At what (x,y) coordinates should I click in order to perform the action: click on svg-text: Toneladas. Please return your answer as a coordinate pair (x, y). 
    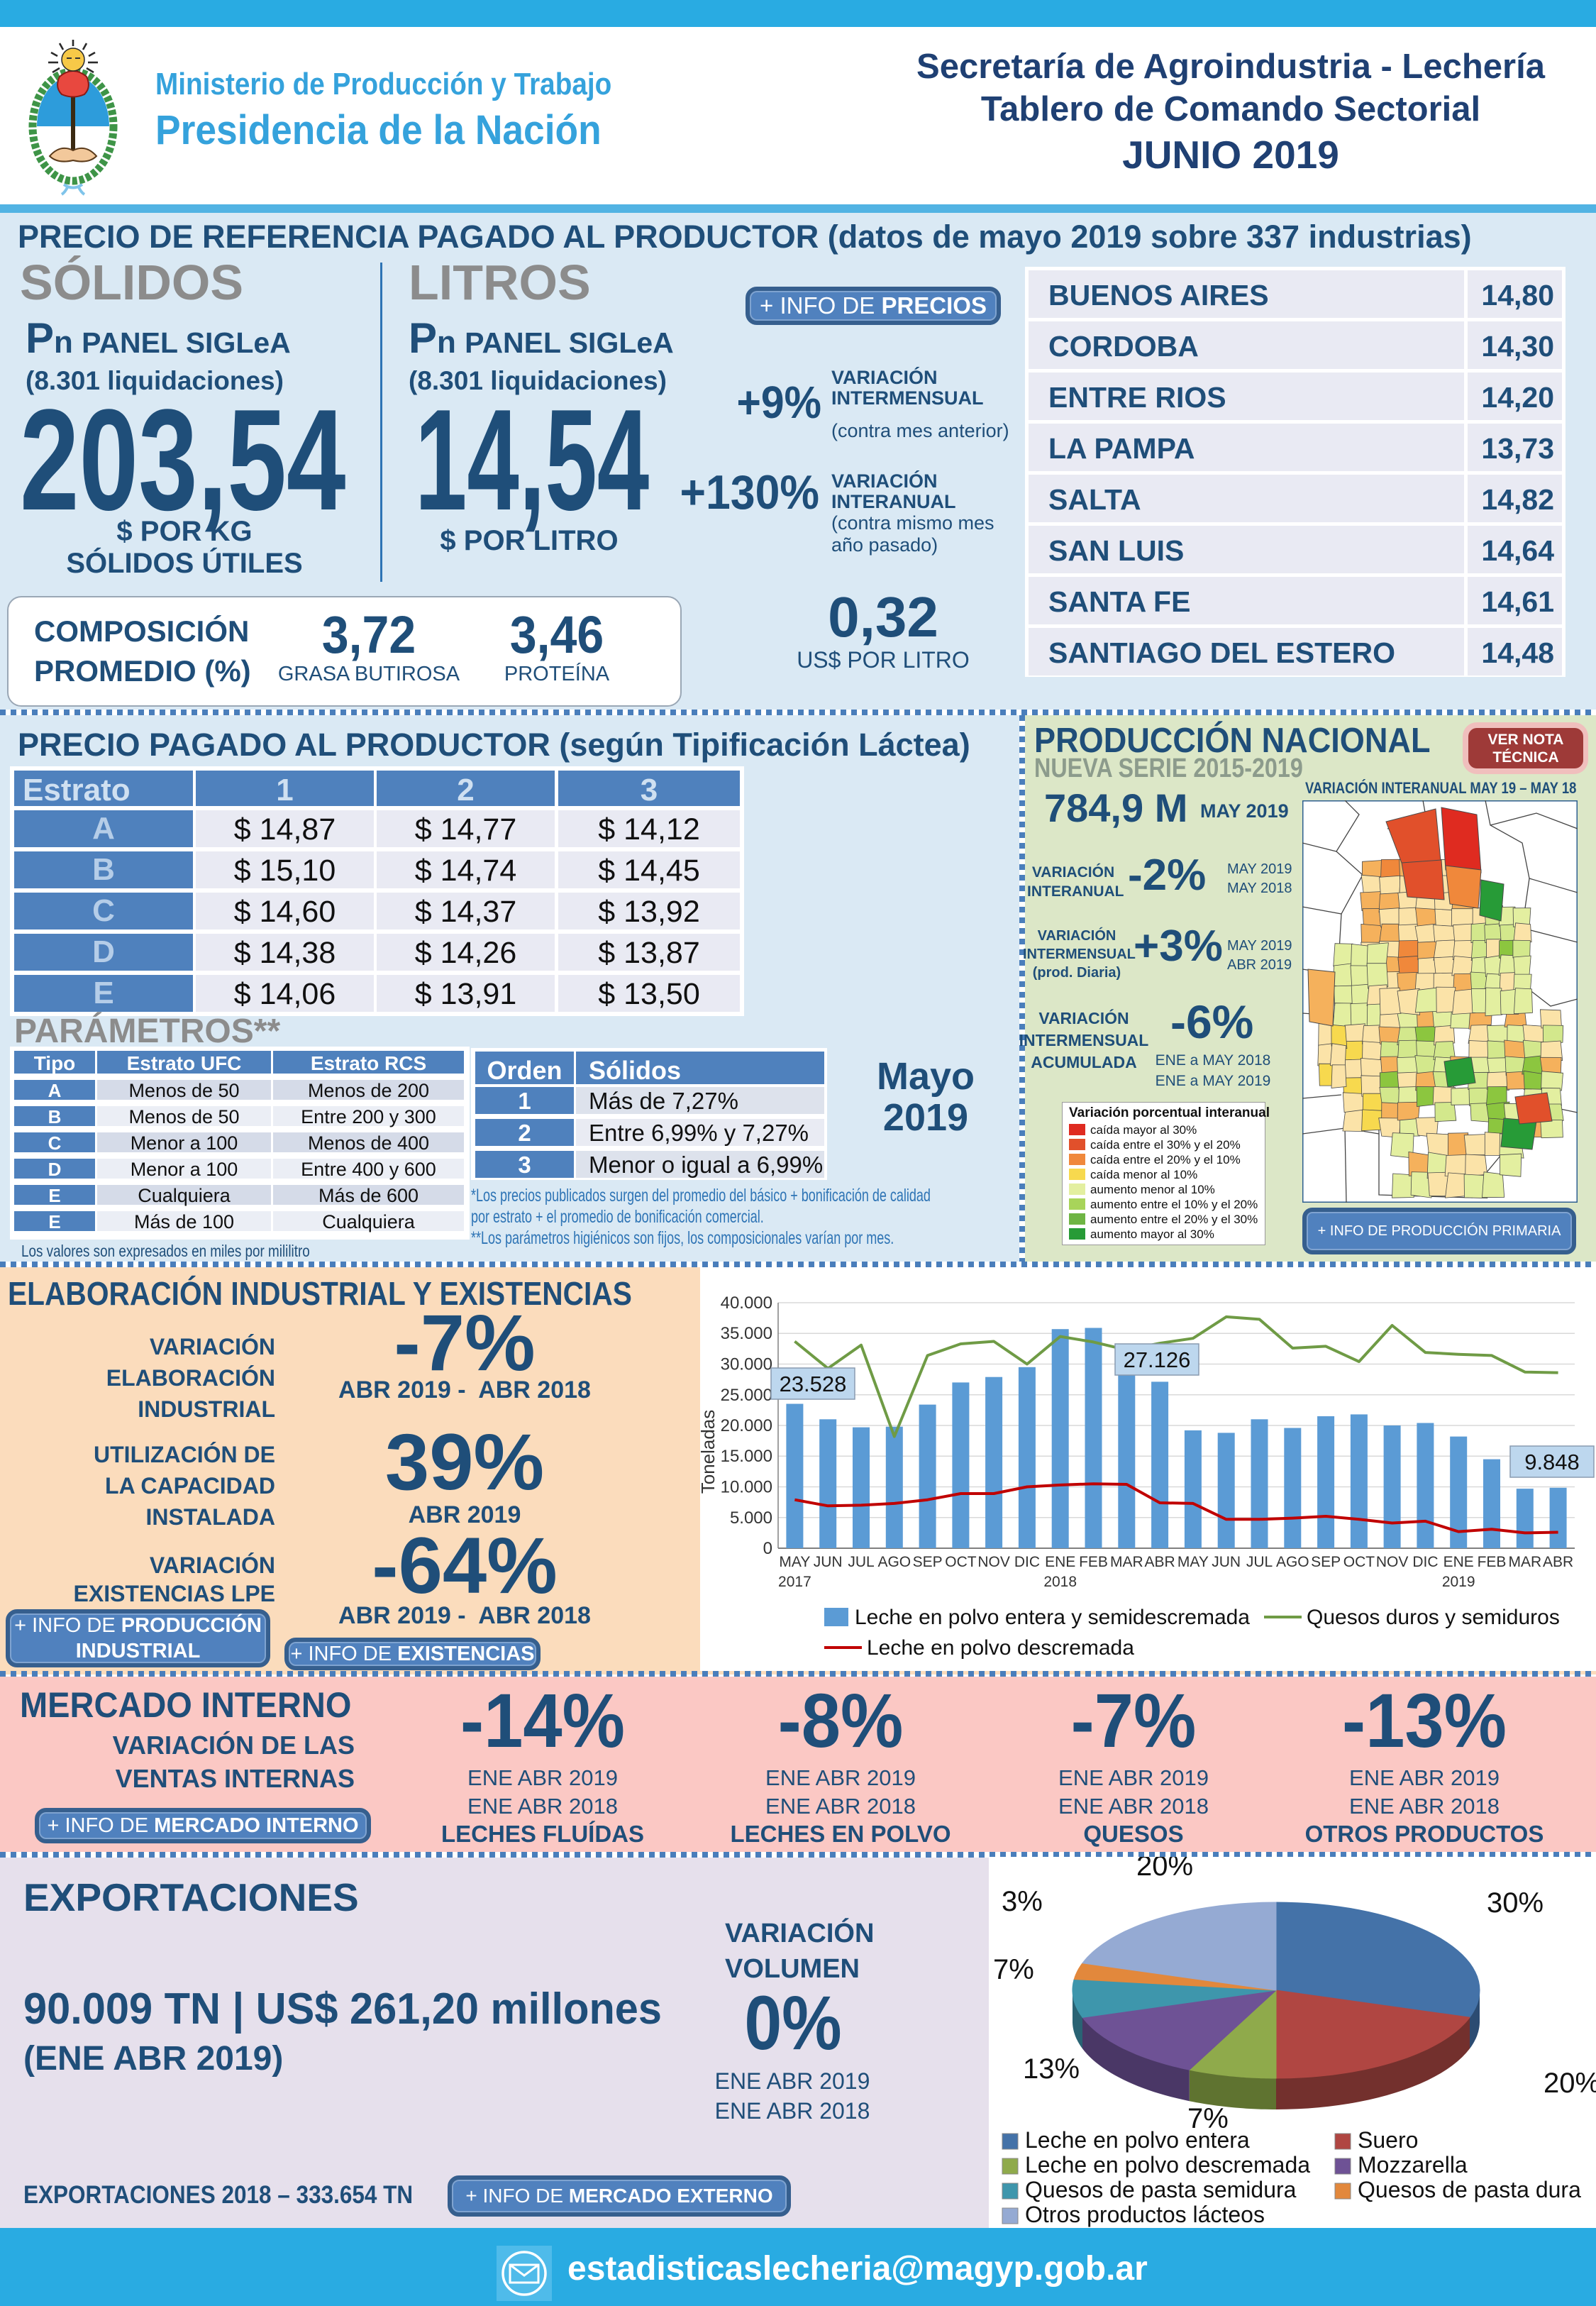
    Looking at the image, I should click on (709, 1452).